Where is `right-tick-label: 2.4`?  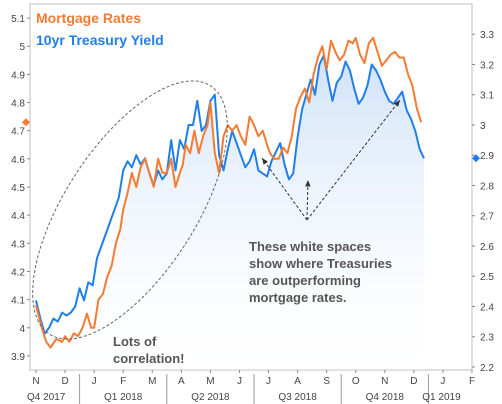 right-tick-label: 2.4 is located at coordinates (487, 307).